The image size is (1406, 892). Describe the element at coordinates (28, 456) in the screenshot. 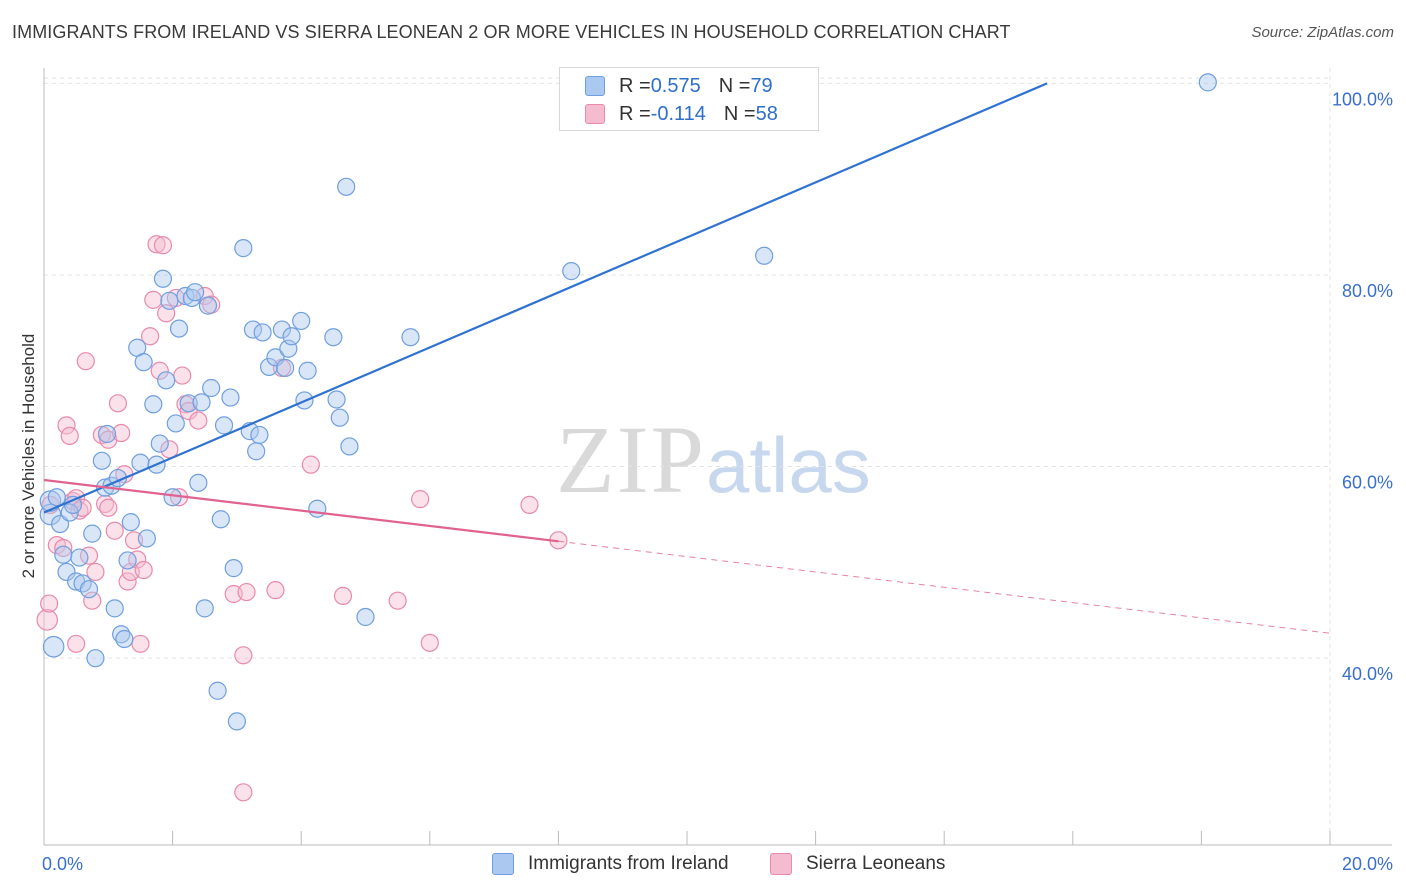

I see `y-axis-title: 2 or more Vehicles in Household` at that location.